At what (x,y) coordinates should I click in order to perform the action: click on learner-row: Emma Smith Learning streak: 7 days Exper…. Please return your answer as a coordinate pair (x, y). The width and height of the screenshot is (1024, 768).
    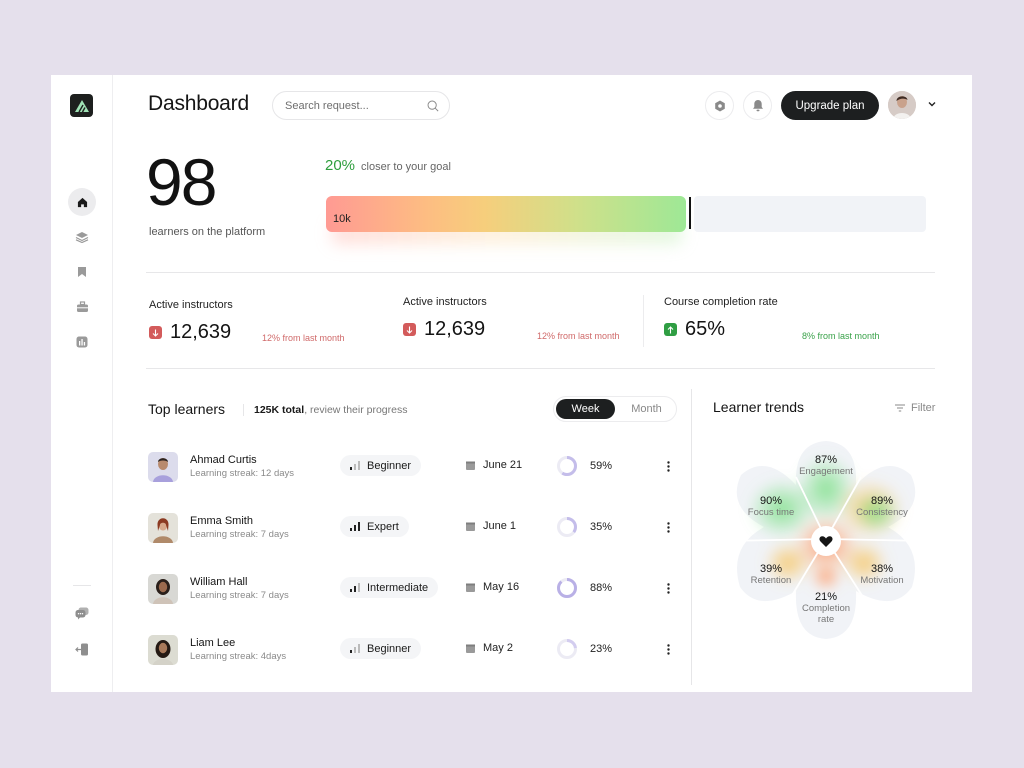
    Looking at the image, I should click on (413, 529).